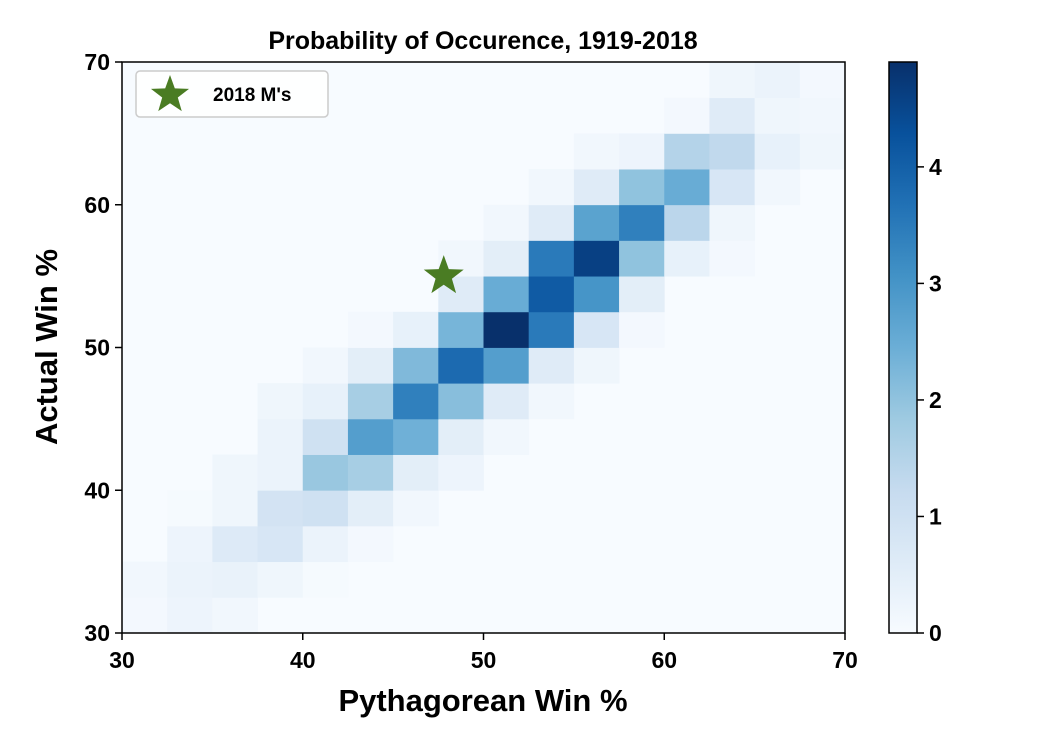 This screenshot has height=755, width=1050. Describe the element at coordinates (303, 660) in the screenshot. I see `x-tick-label: 40` at that location.